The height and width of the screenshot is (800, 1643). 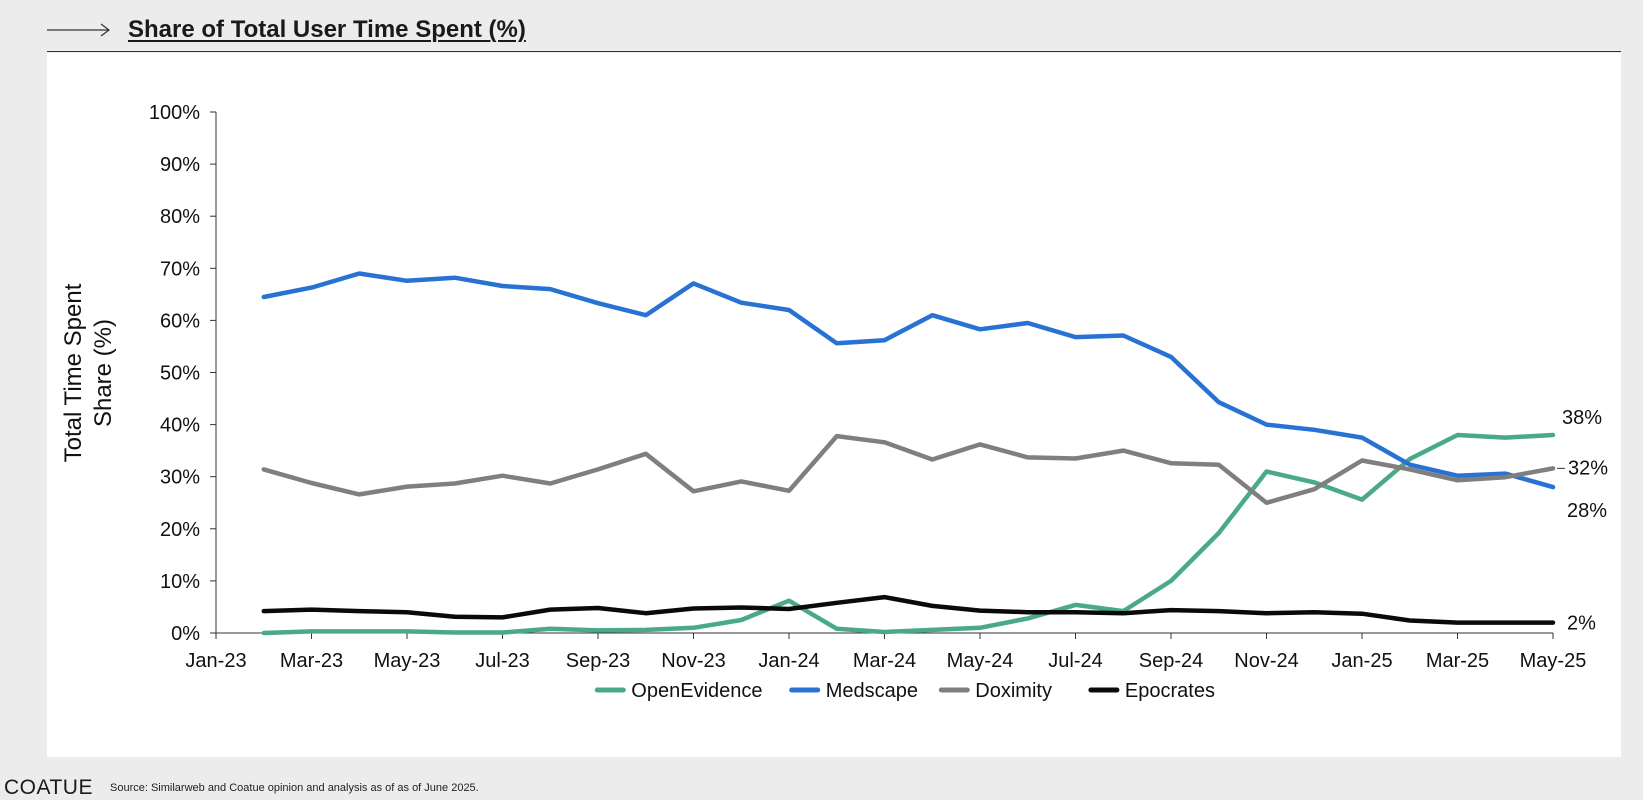 What do you see at coordinates (180, 165) in the screenshot?
I see `y-tick-label: 90%` at bounding box center [180, 165].